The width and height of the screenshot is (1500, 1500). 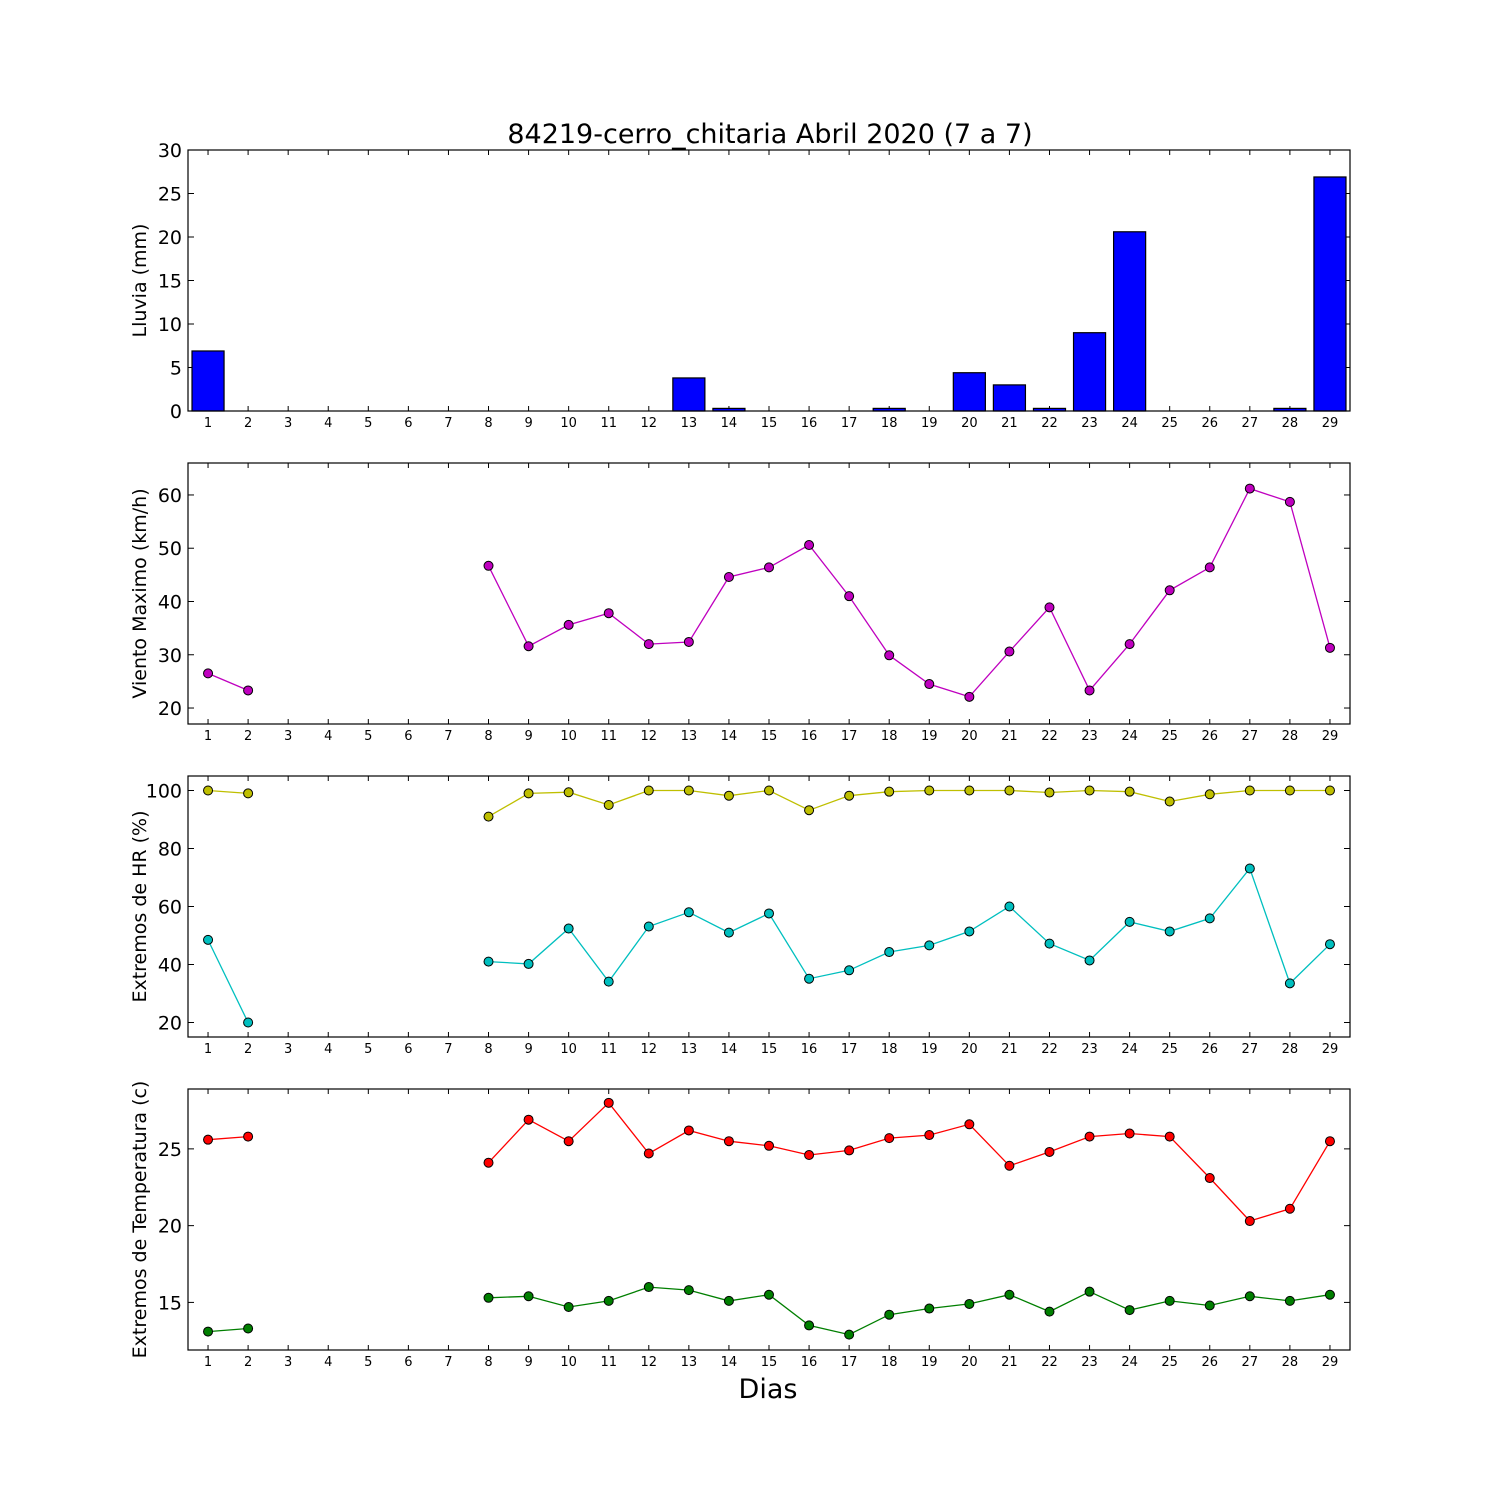 I want to click on x-tick-label: 21, so click(x=1009, y=423).